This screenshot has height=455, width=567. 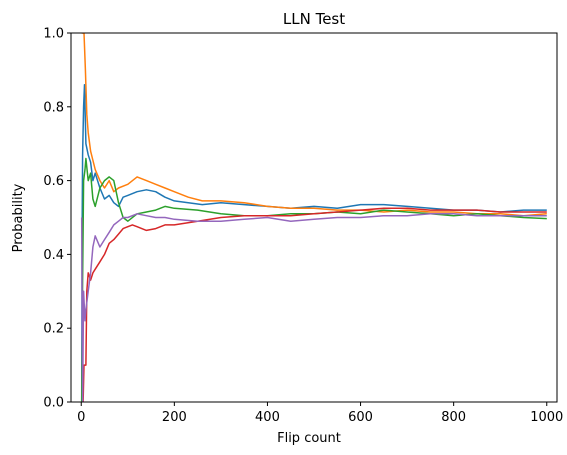 What do you see at coordinates (267, 417) in the screenshot?
I see `x-tick-label: 400` at bounding box center [267, 417].